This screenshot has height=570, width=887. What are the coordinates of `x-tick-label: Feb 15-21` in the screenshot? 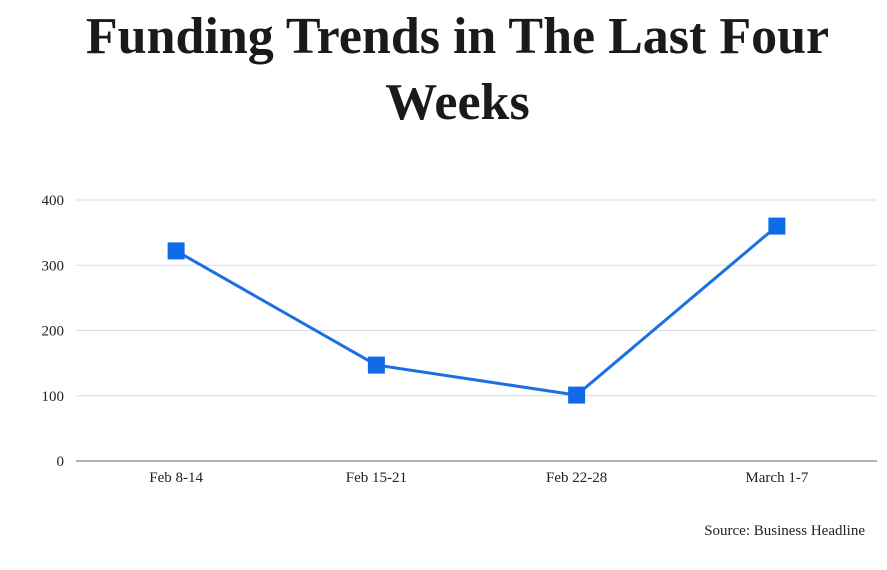 It's located at (376, 478).